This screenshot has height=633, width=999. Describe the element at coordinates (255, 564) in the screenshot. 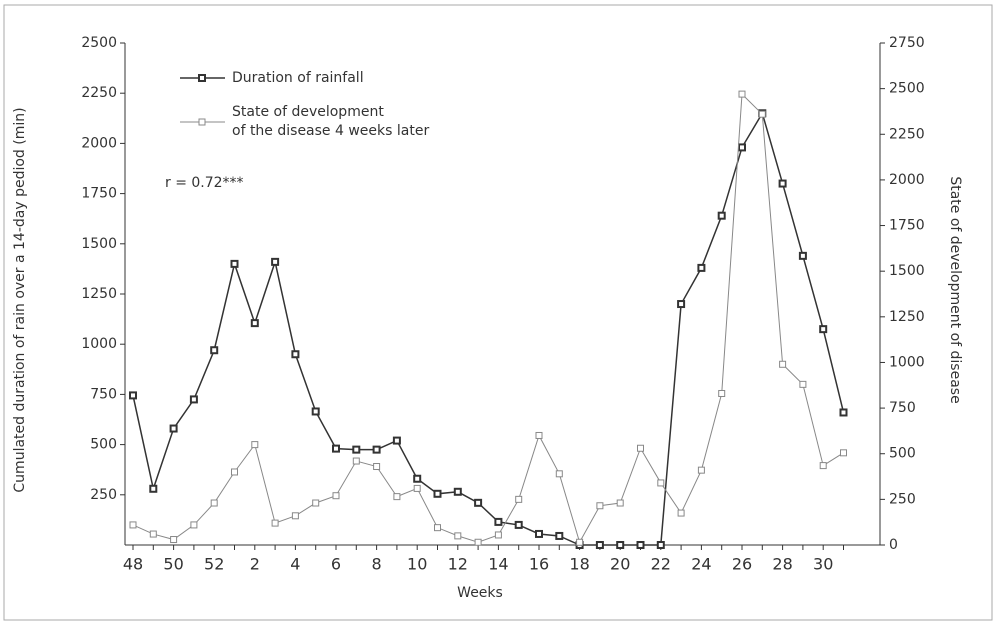

I see `x-tick-label: 2` at that location.